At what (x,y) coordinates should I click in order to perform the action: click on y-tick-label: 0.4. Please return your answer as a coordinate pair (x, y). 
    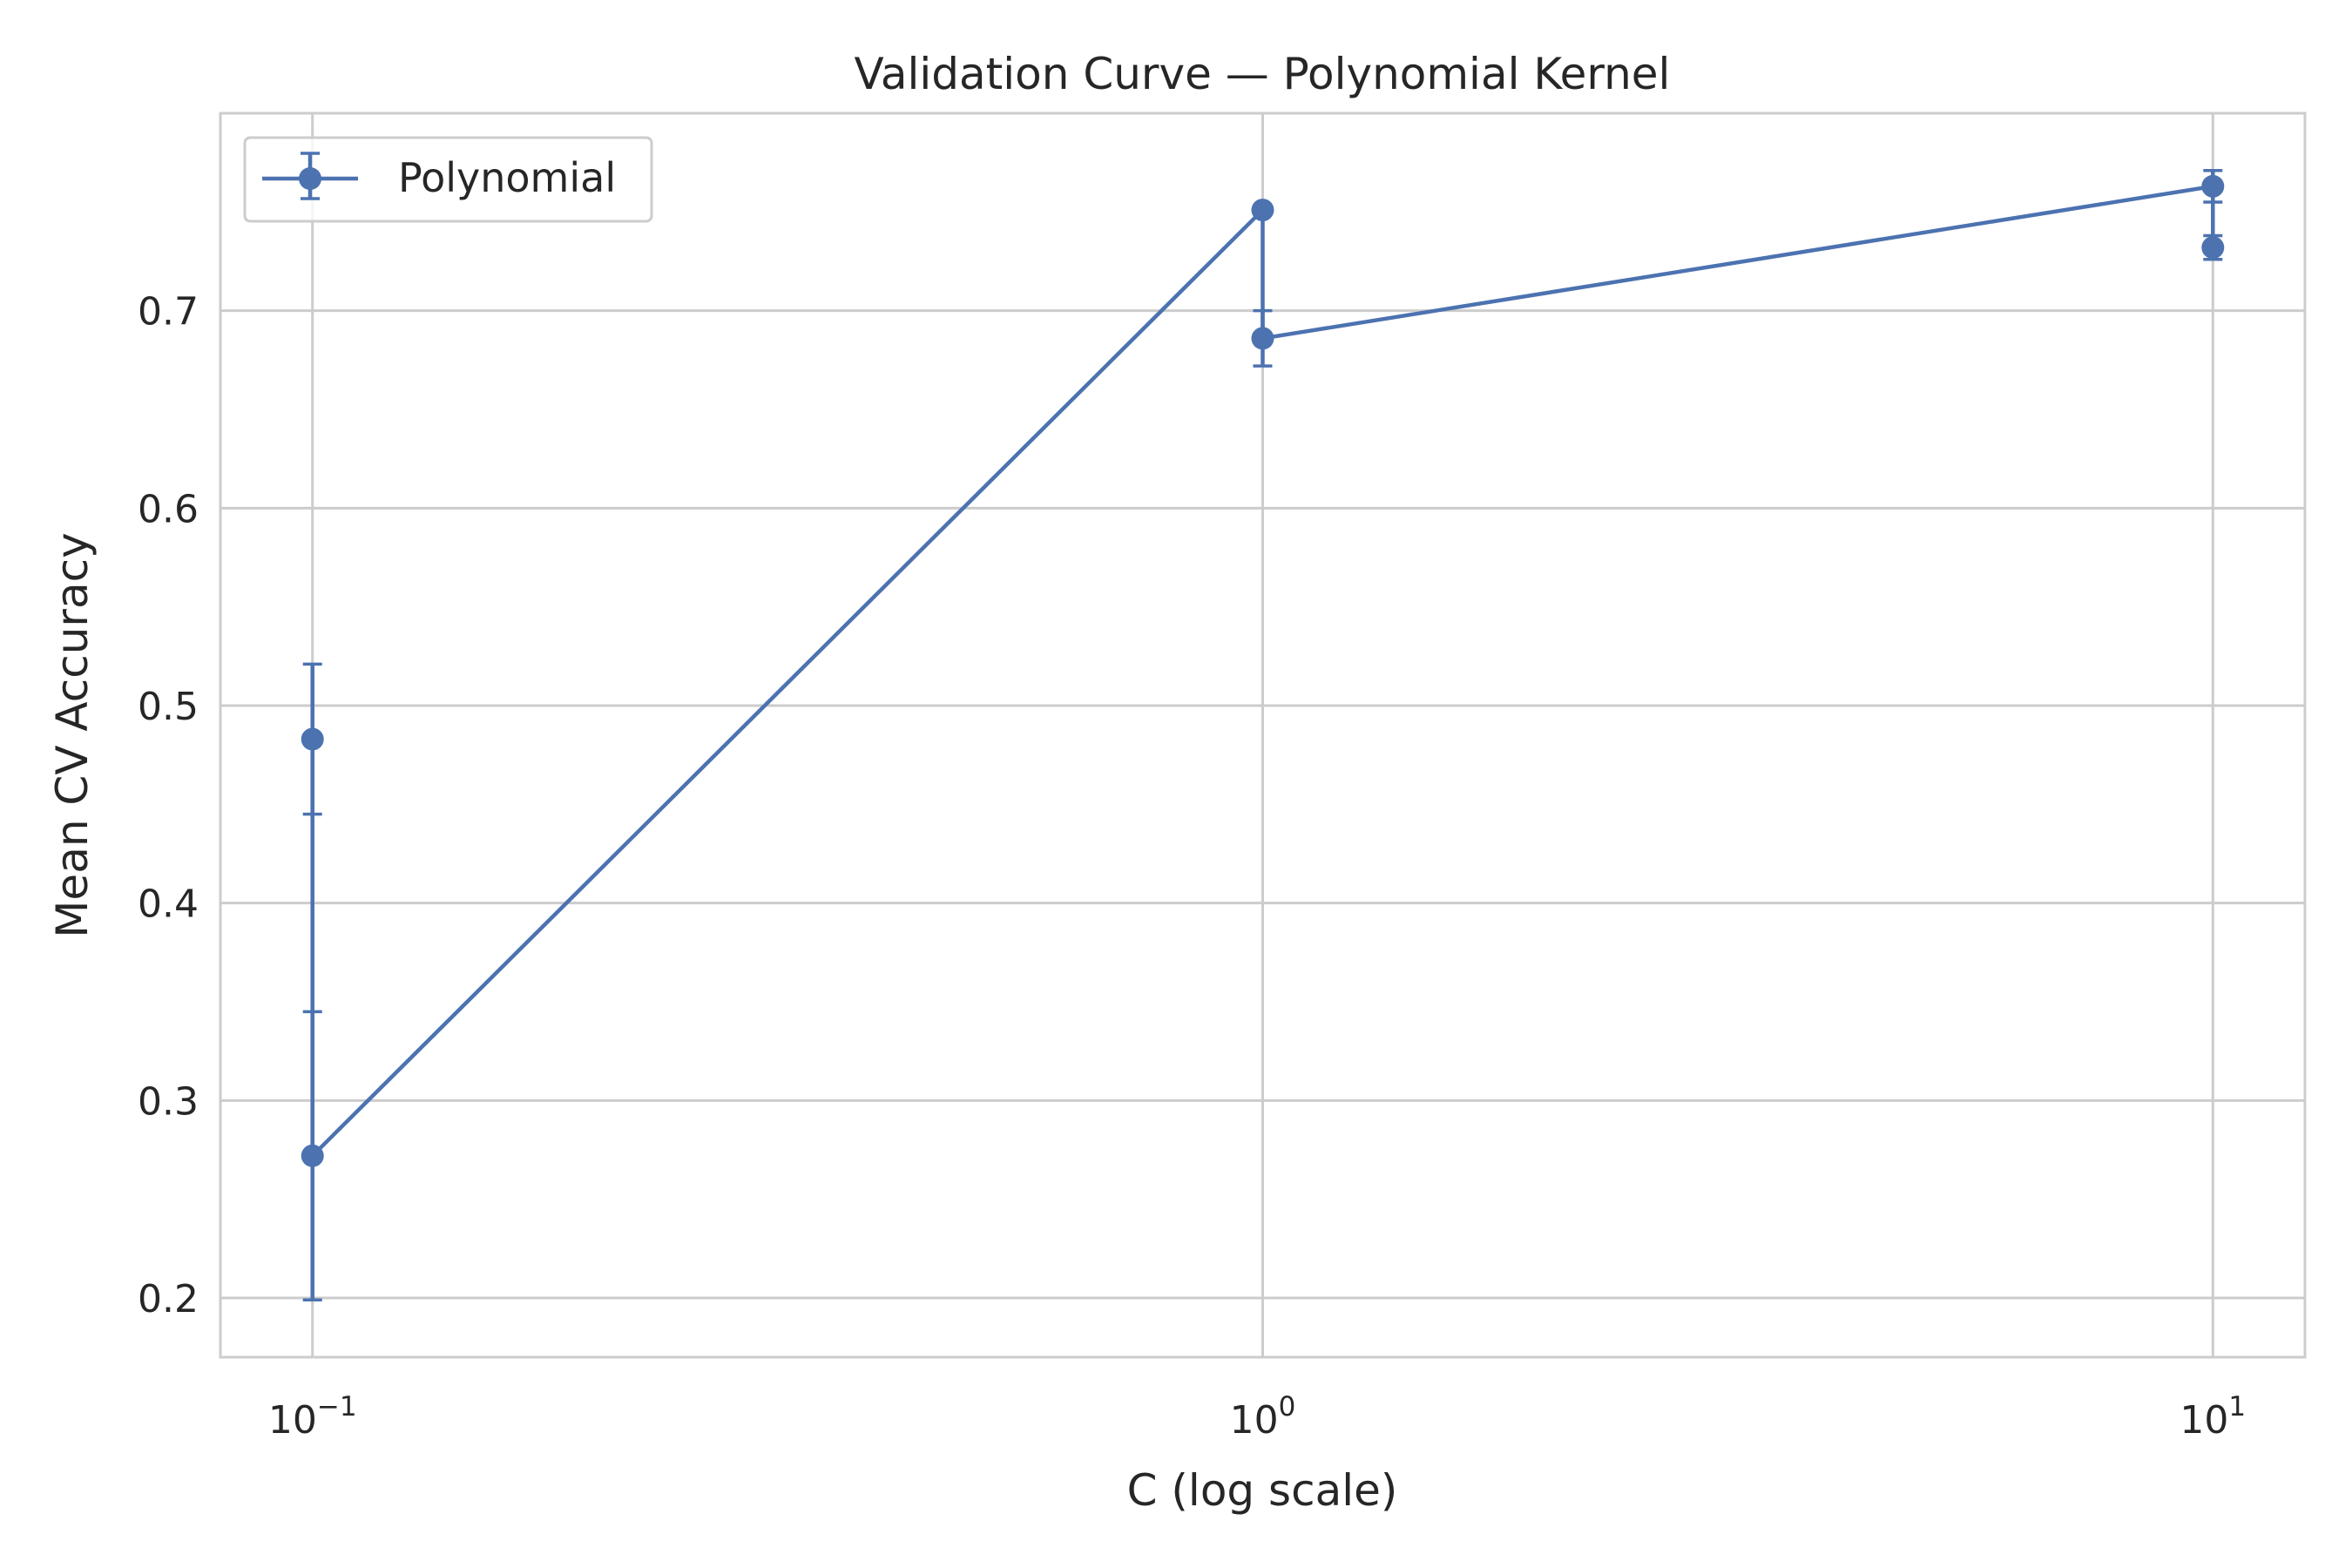
    Looking at the image, I should click on (168, 905).